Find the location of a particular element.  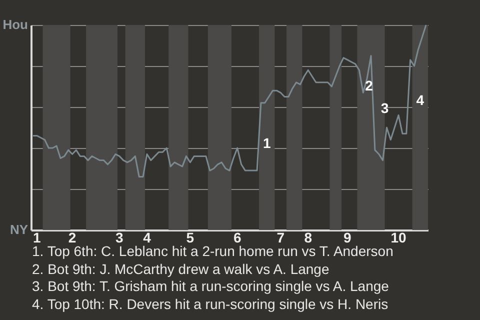

text: 2. Bot 9th: J. McCarthy drew a walk vs A. Lange is located at coordinates (181, 269).